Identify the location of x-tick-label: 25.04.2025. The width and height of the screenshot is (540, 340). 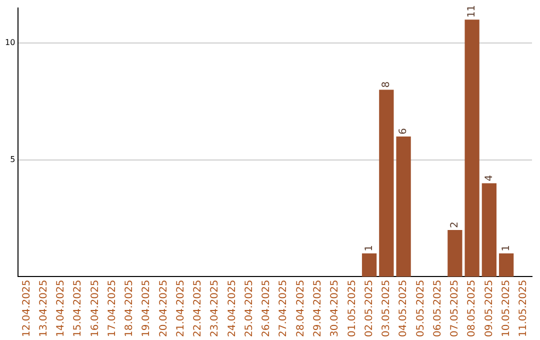
(249, 309).